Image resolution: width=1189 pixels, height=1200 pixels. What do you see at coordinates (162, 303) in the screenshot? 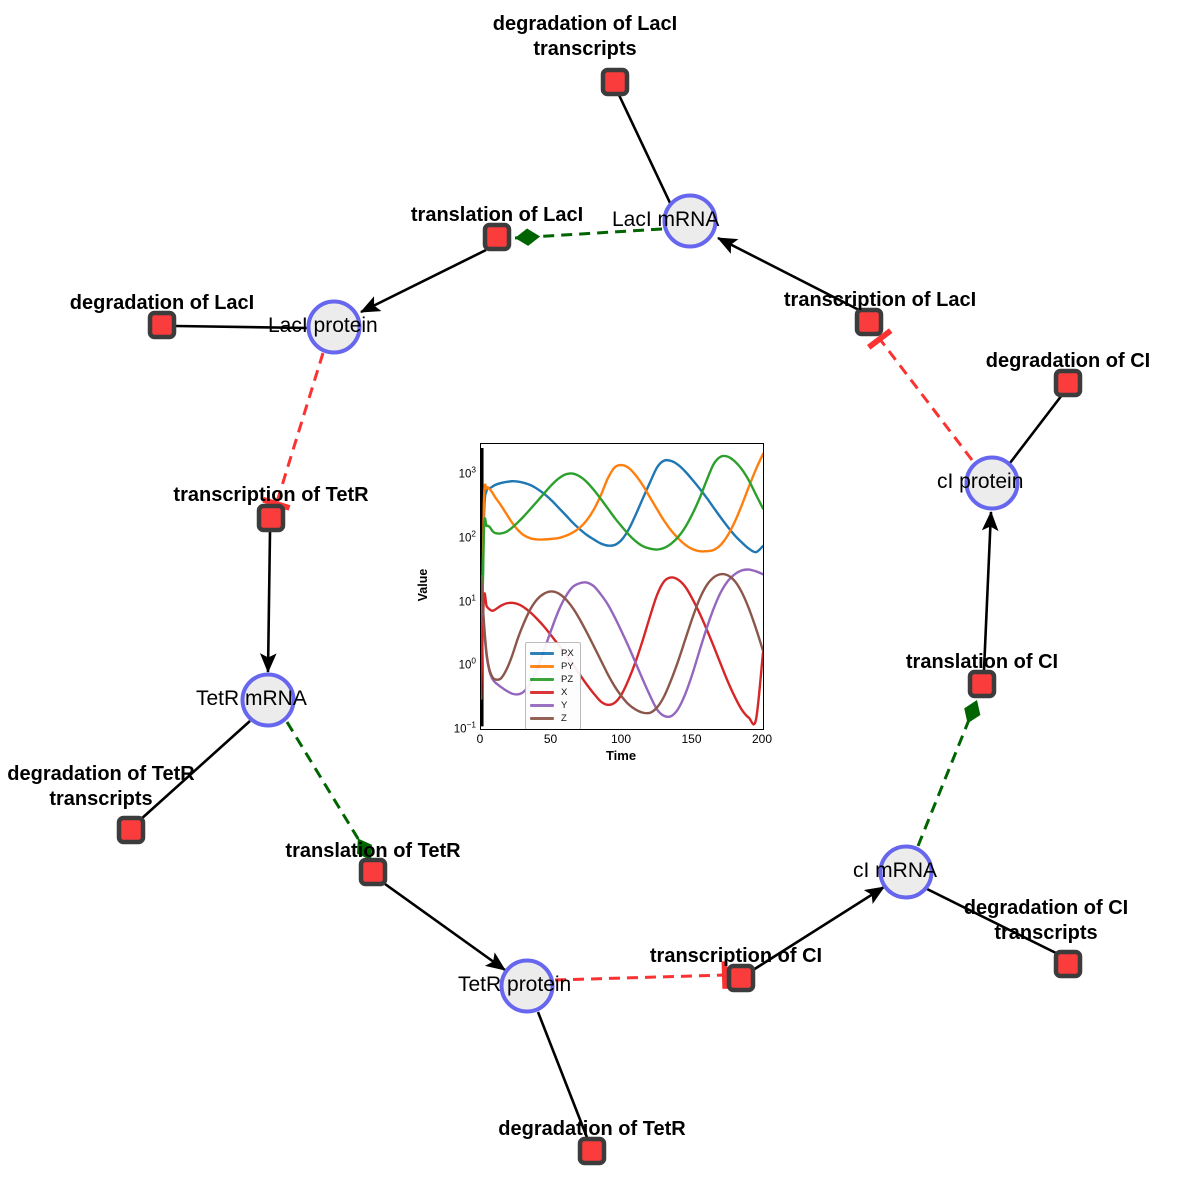
I see `reaction-label-deg_laci: degradation of LacI` at bounding box center [162, 303].